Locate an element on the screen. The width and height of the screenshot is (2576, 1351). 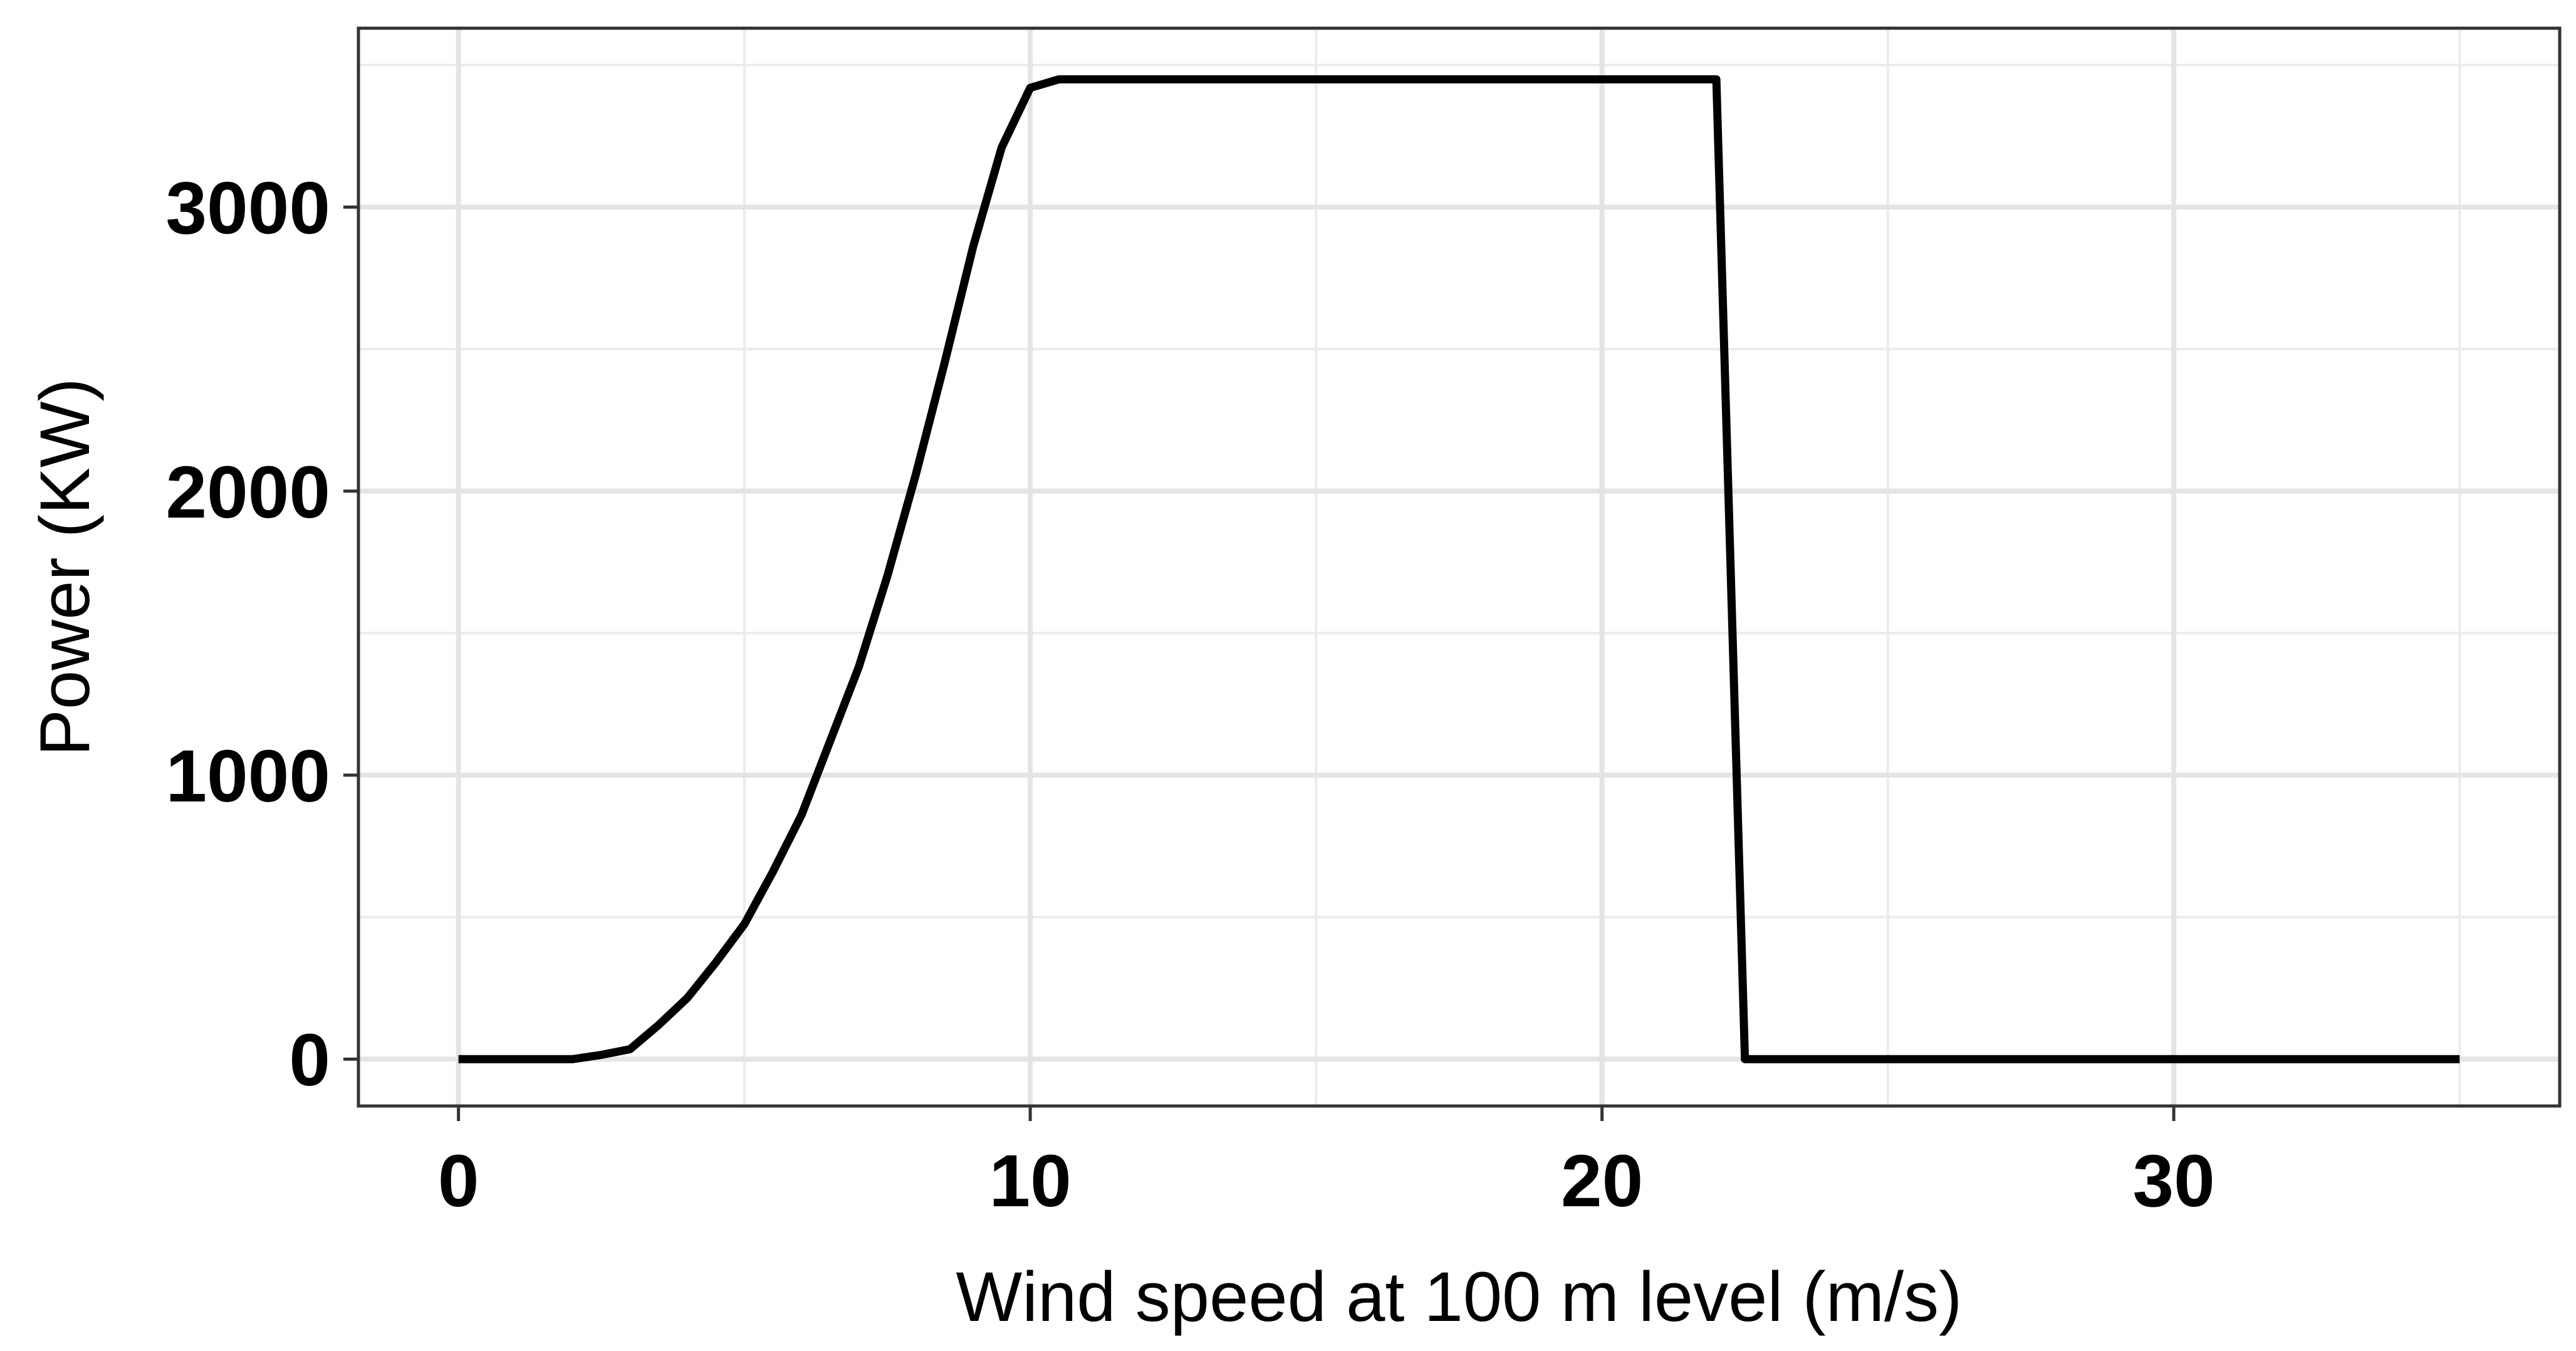
x-tick-label: 10 is located at coordinates (1030, 1181).